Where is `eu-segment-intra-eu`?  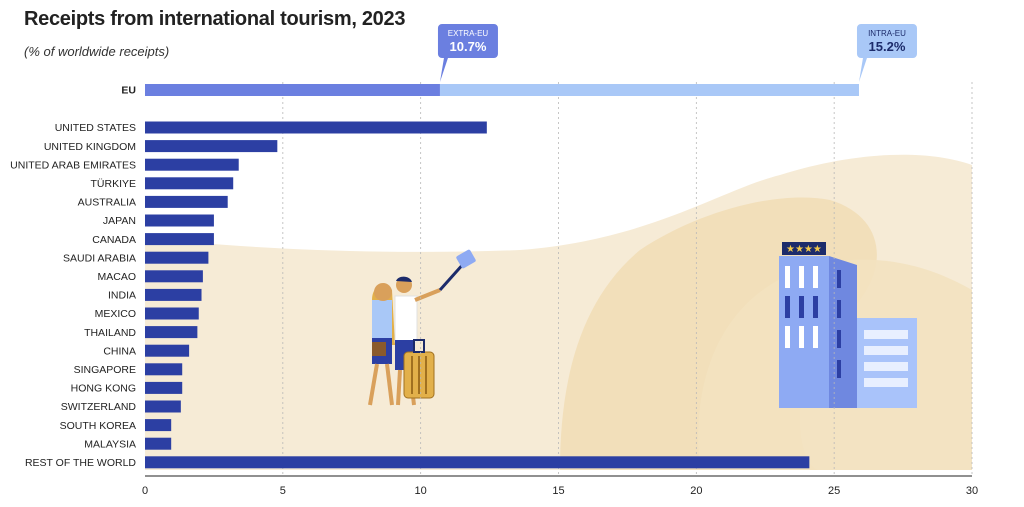
eu-segment-intra-eu is located at coordinates (649, 90).